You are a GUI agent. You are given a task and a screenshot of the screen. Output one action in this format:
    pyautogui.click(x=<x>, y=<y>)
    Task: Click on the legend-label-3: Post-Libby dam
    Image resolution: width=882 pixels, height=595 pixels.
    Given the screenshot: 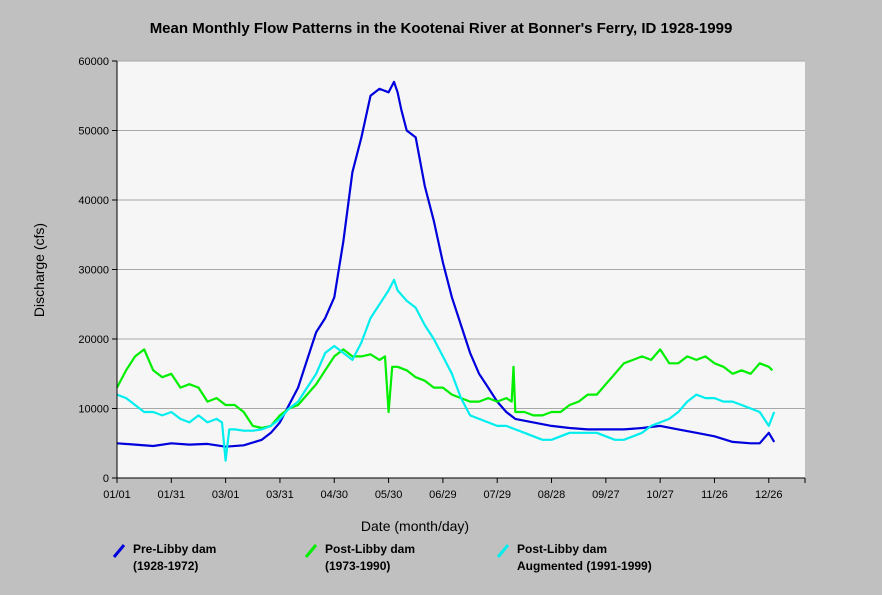 What is the action you would take?
    pyautogui.click(x=562, y=549)
    